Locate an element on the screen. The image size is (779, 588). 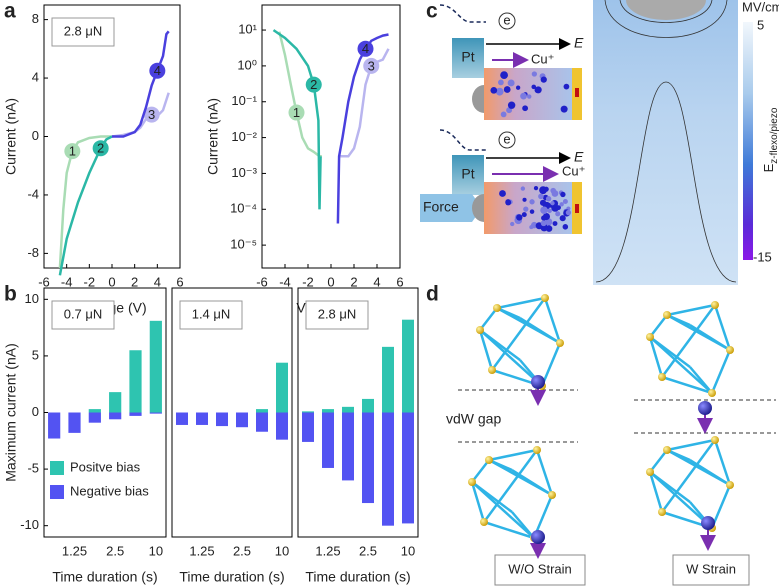
field-map is located at coordinates (665, 142).